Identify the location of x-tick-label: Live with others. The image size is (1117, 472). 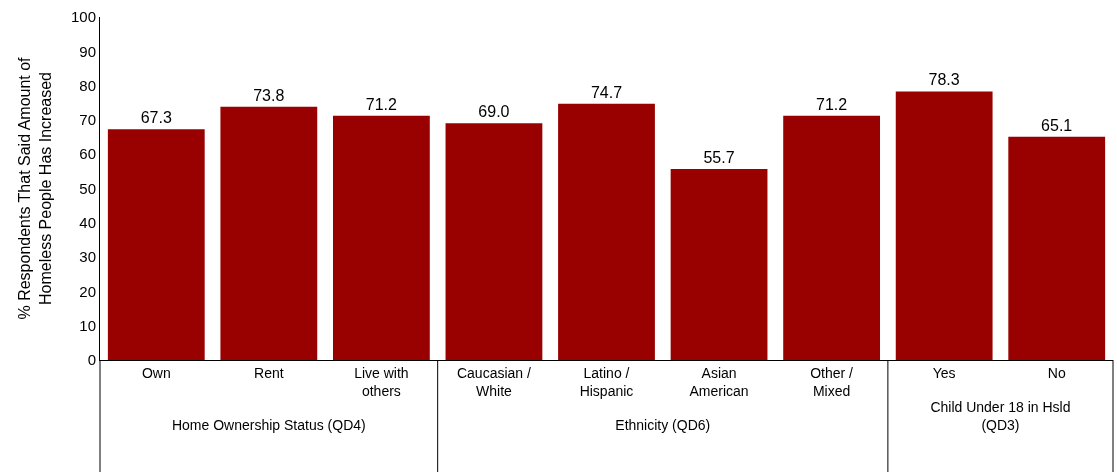
(381, 381).